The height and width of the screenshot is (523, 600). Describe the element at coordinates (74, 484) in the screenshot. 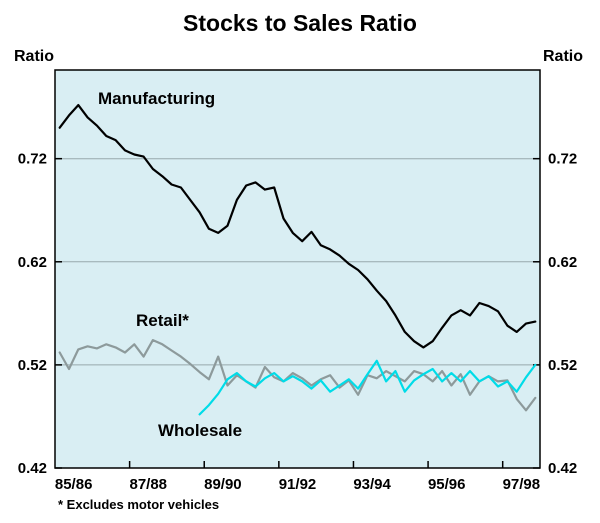

I see `x-tick-label: 85/86` at that location.